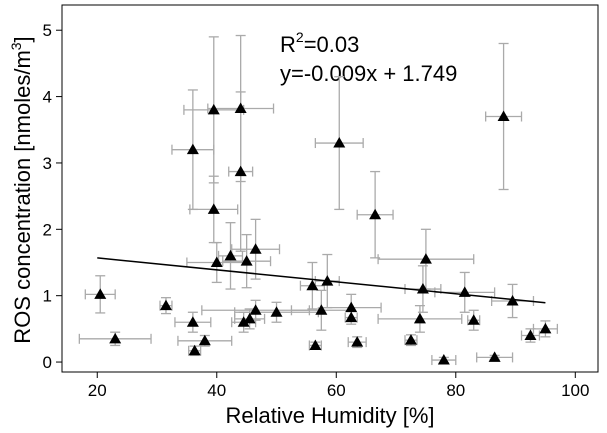  What do you see at coordinates (47, 163) in the screenshot?
I see `y-tick-label: 3` at bounding box center [47, 163].